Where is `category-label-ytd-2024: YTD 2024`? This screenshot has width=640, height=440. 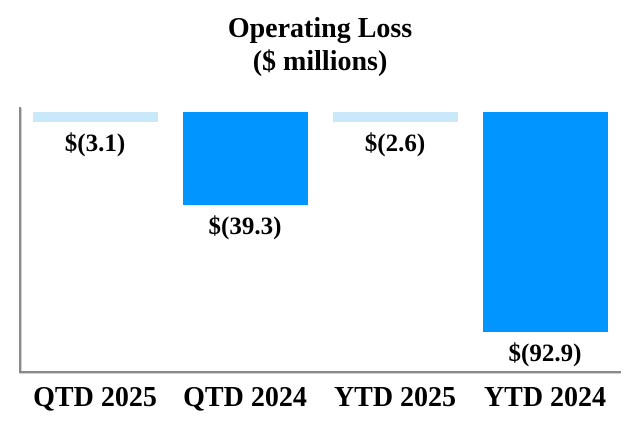
category-label-ytd-2024: YTD 2024 is located at coordinates (545, 397).